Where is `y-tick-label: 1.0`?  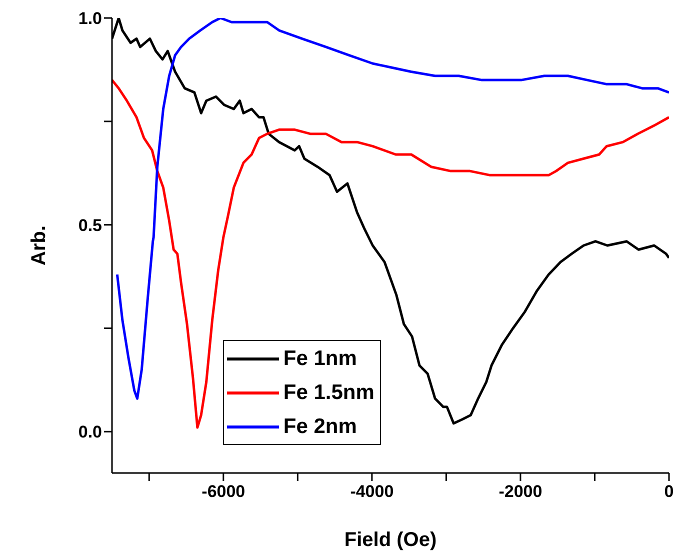
y-tick-label: 1.0 is located at coordinates (90, 18).